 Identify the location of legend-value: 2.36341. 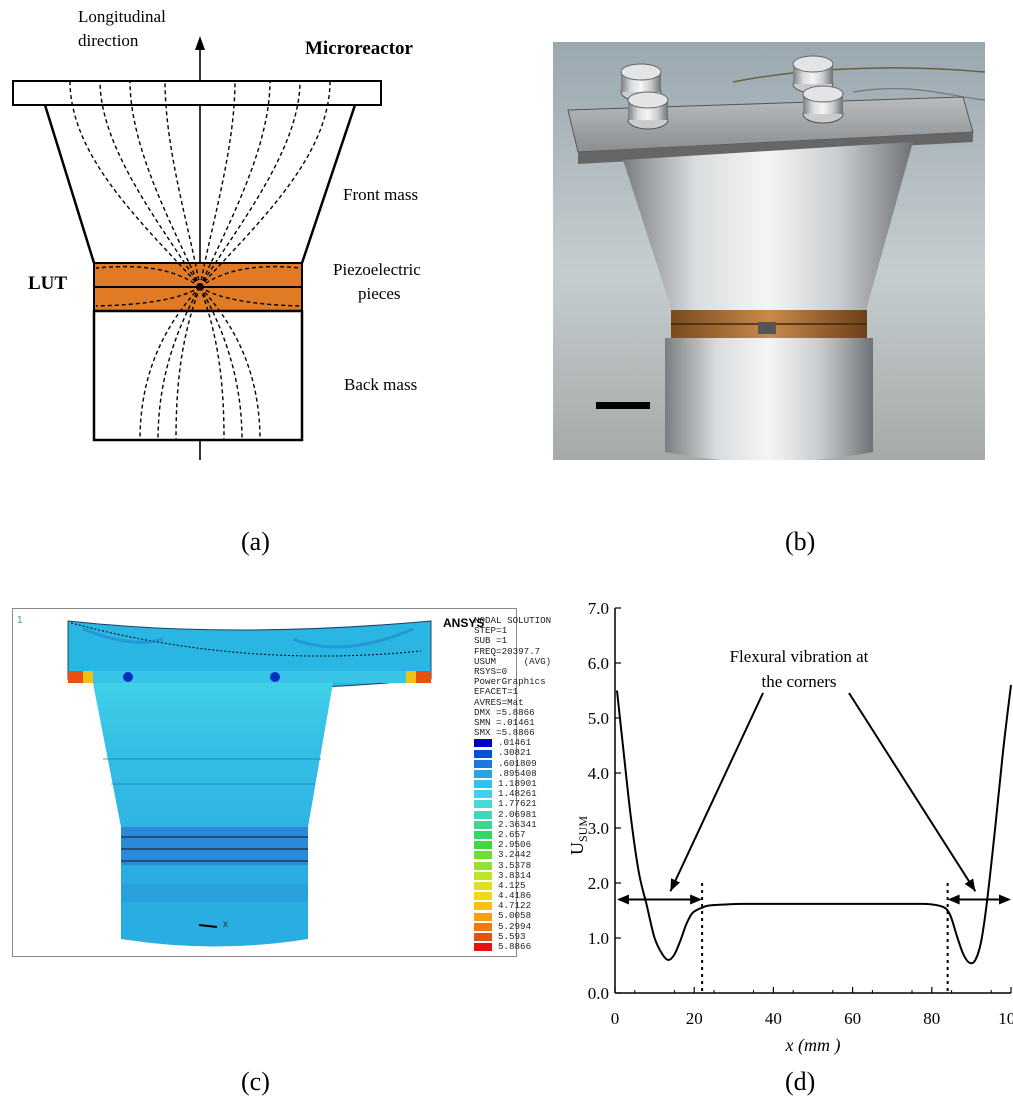
(517, 824).